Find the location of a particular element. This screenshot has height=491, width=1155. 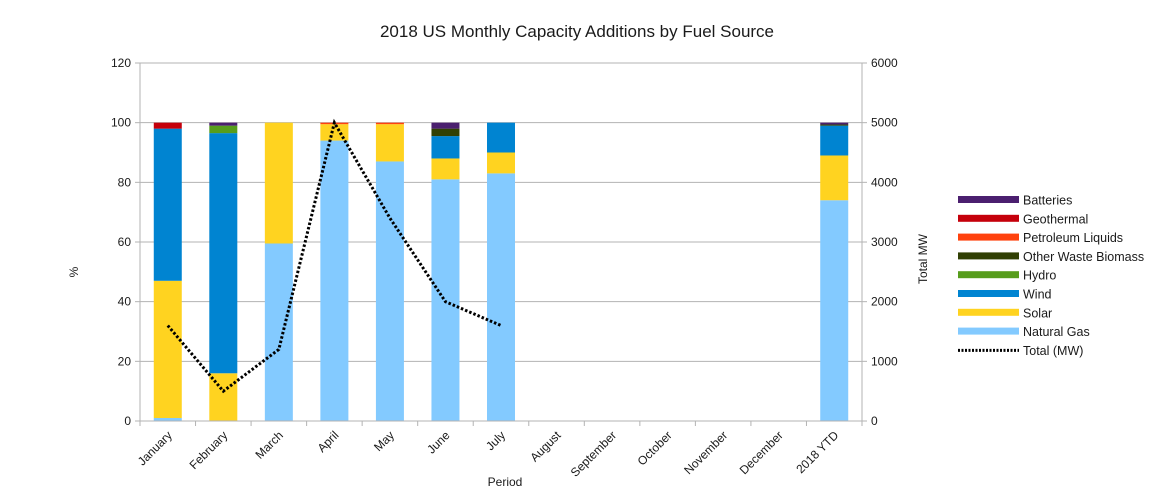

y-tick-label: 80 is located at coordinates (125, 182).